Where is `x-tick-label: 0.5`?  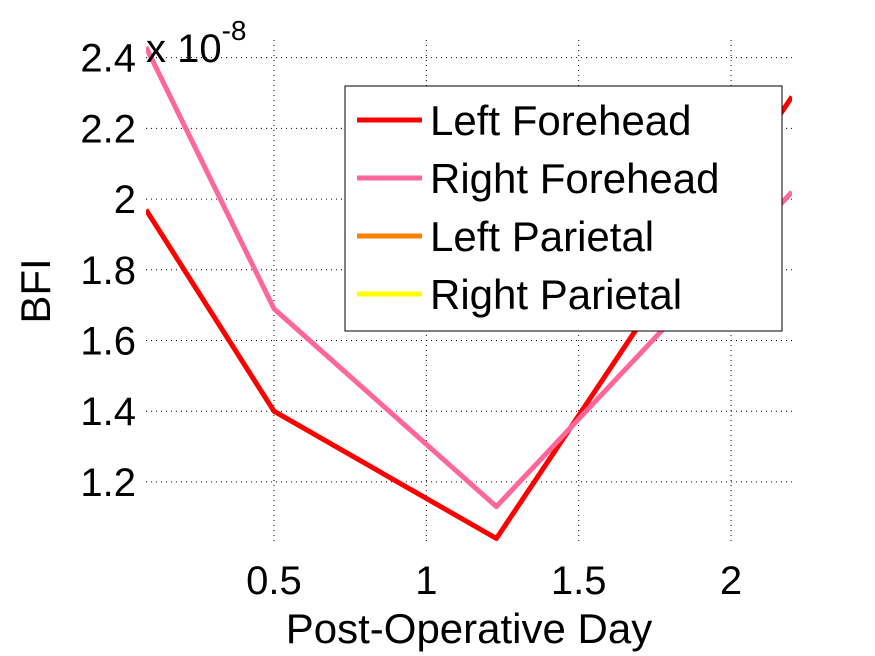 x-tick-label: 0.5 is located at coordinates (274, 581).